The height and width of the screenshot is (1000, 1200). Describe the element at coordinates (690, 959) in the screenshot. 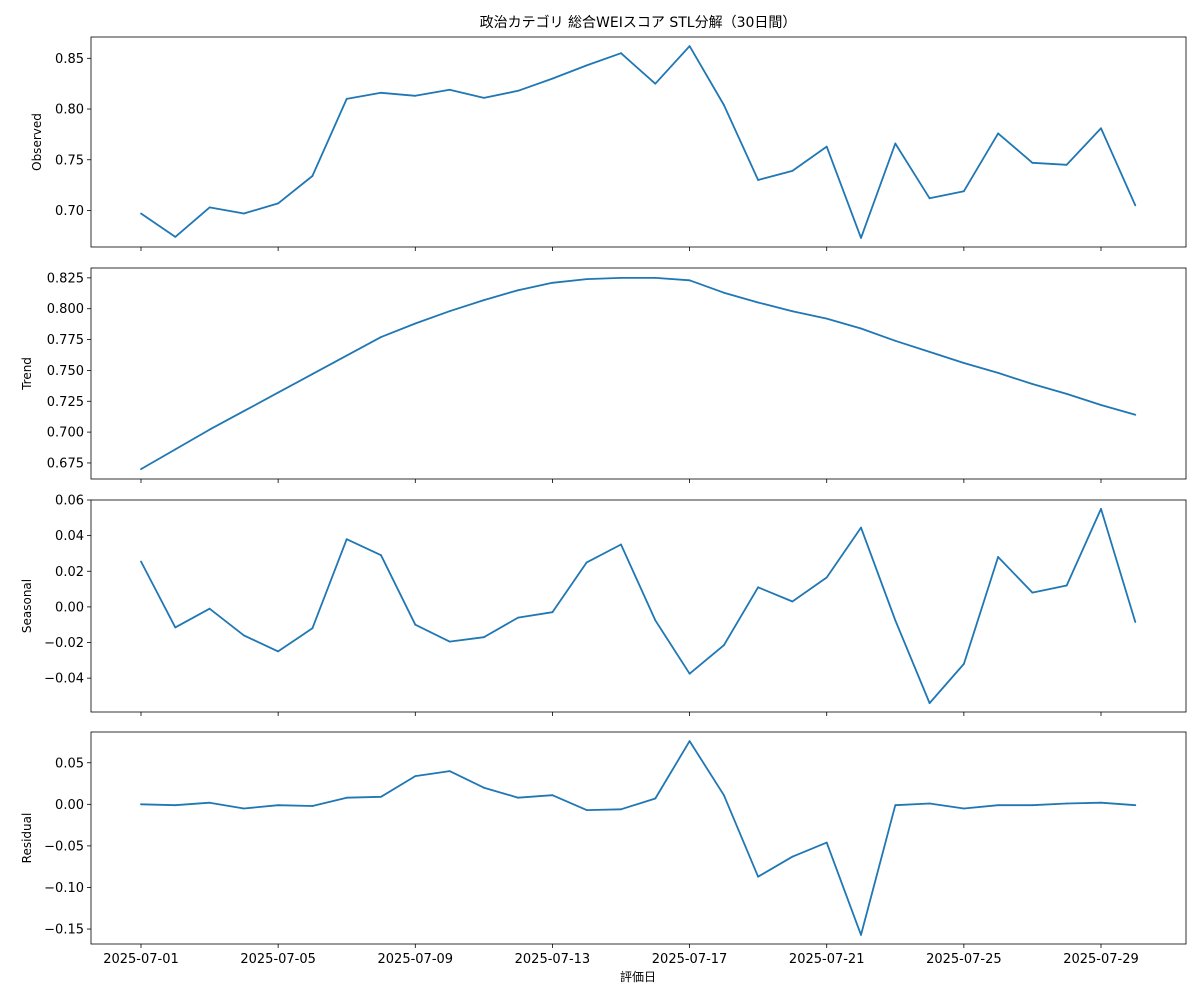

I see `x-tick-label: 2025-07-17` at that location.